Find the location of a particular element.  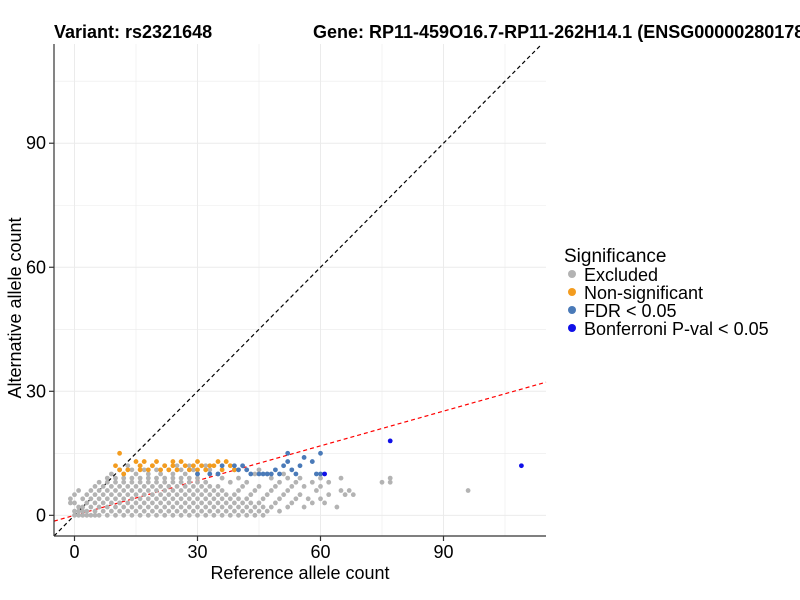

x-tick-label: 30 is located at coordinates (197, 552).